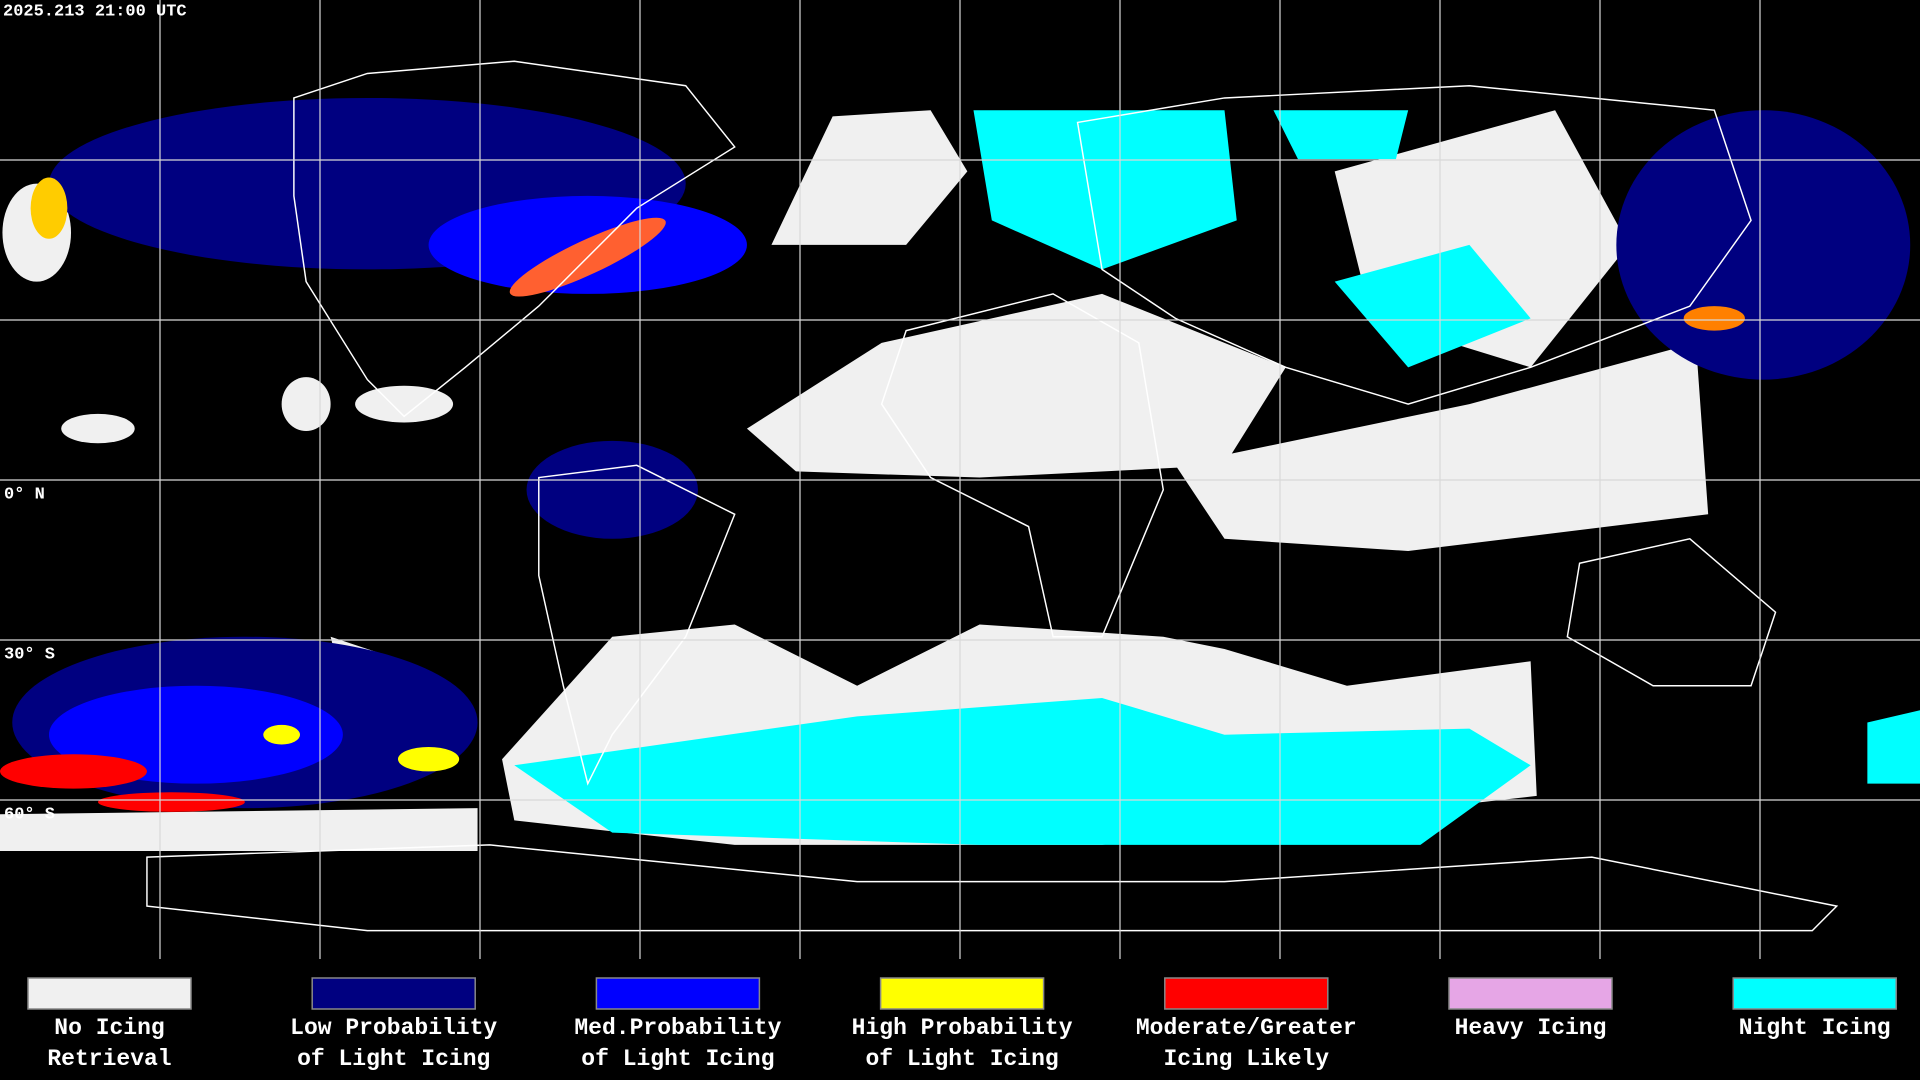 Image resolution: width=1920 pixels, height=1080 pixels. Describe the element at coordinates (1815, 1028) in the screenshot. I see `legend-label: Night Icing` at that location.